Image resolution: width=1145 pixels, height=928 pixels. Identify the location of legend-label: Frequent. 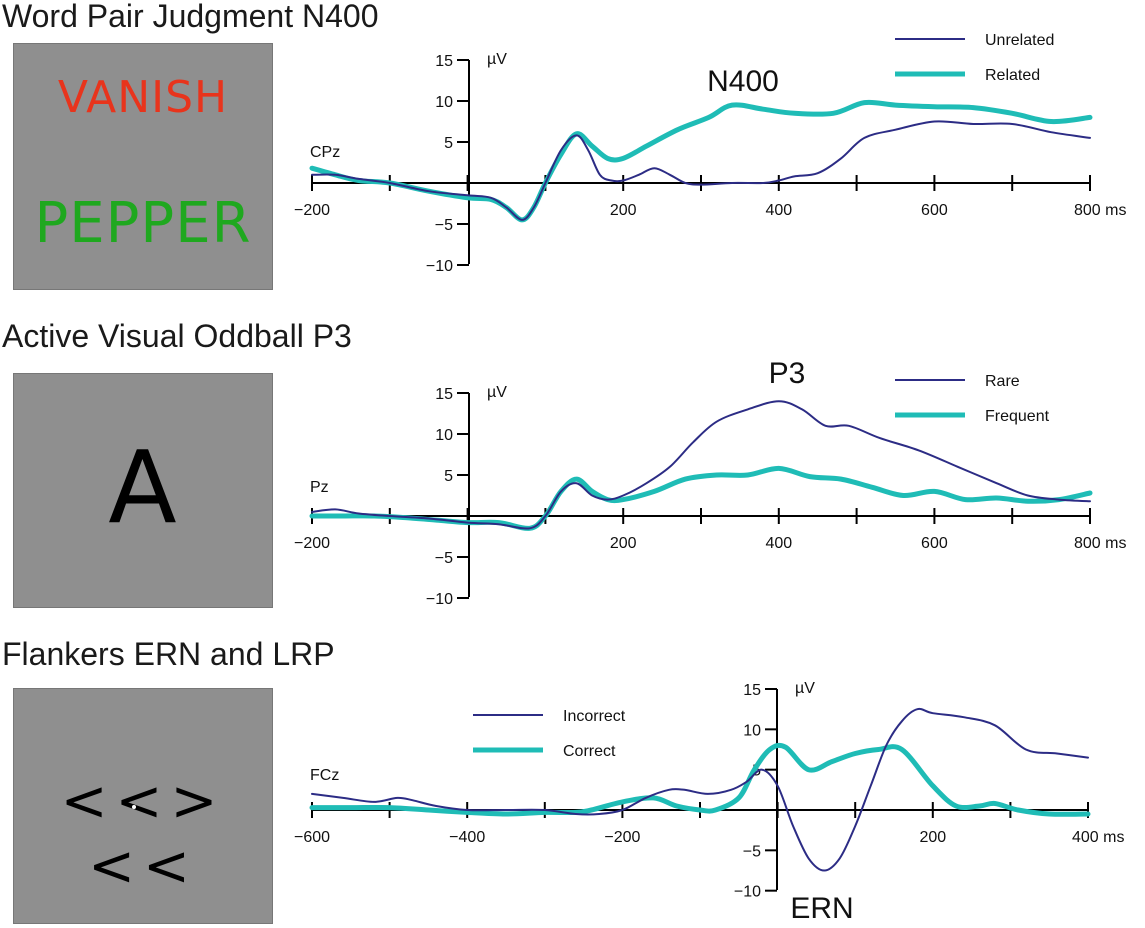
(1017, 416).